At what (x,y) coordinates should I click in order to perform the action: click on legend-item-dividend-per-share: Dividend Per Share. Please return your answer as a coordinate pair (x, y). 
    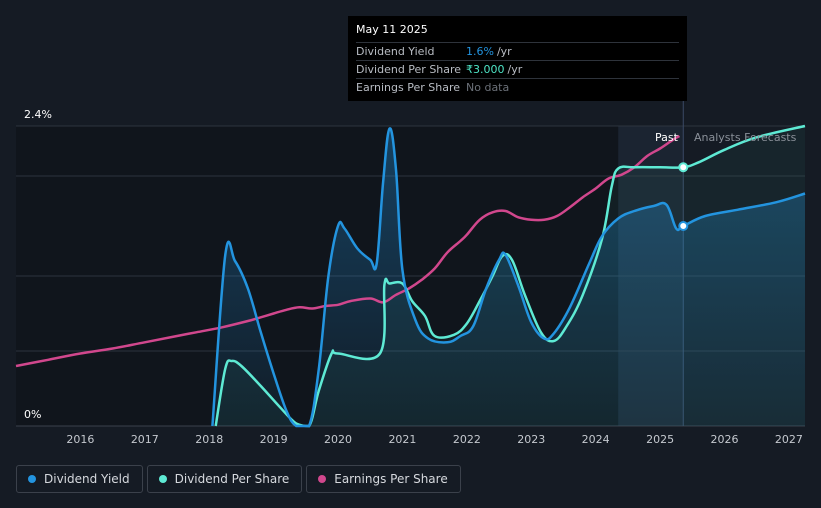
    Looking at the image, I should click on (224, 479).